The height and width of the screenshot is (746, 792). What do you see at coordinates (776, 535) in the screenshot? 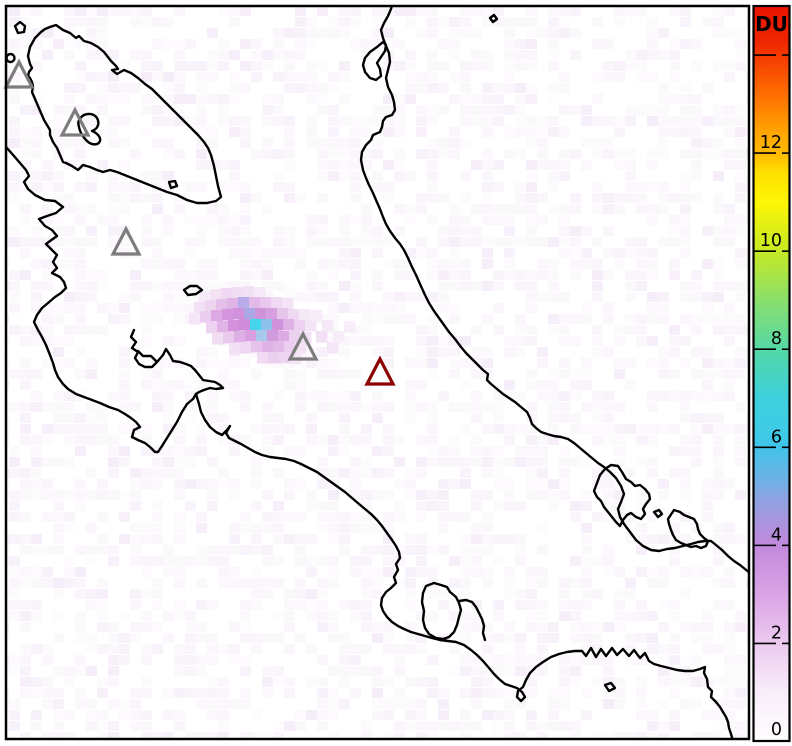
I see `colorbar-tick-label: 4` at bounding box center [776, 535].